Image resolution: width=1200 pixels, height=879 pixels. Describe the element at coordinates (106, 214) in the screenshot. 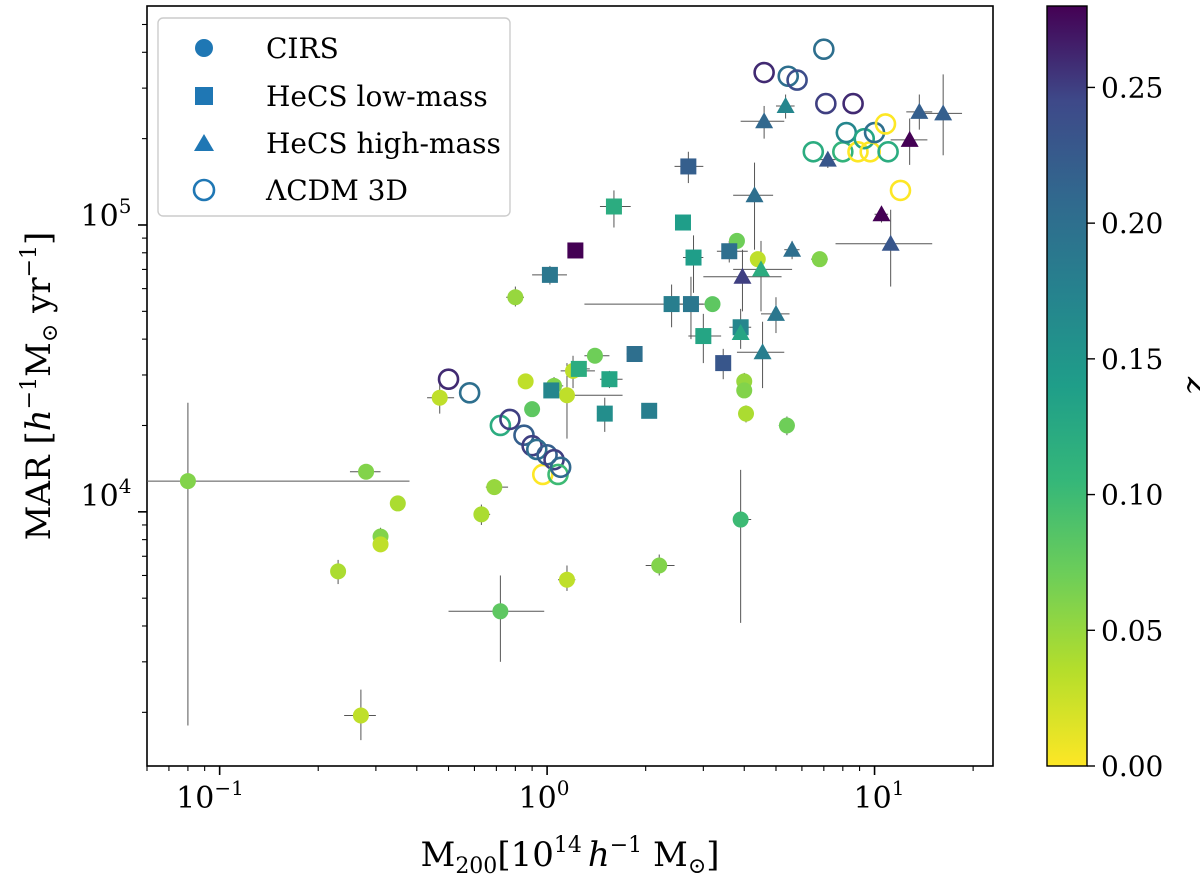

I see `y-tick-label-1: 10⁵` at that location.